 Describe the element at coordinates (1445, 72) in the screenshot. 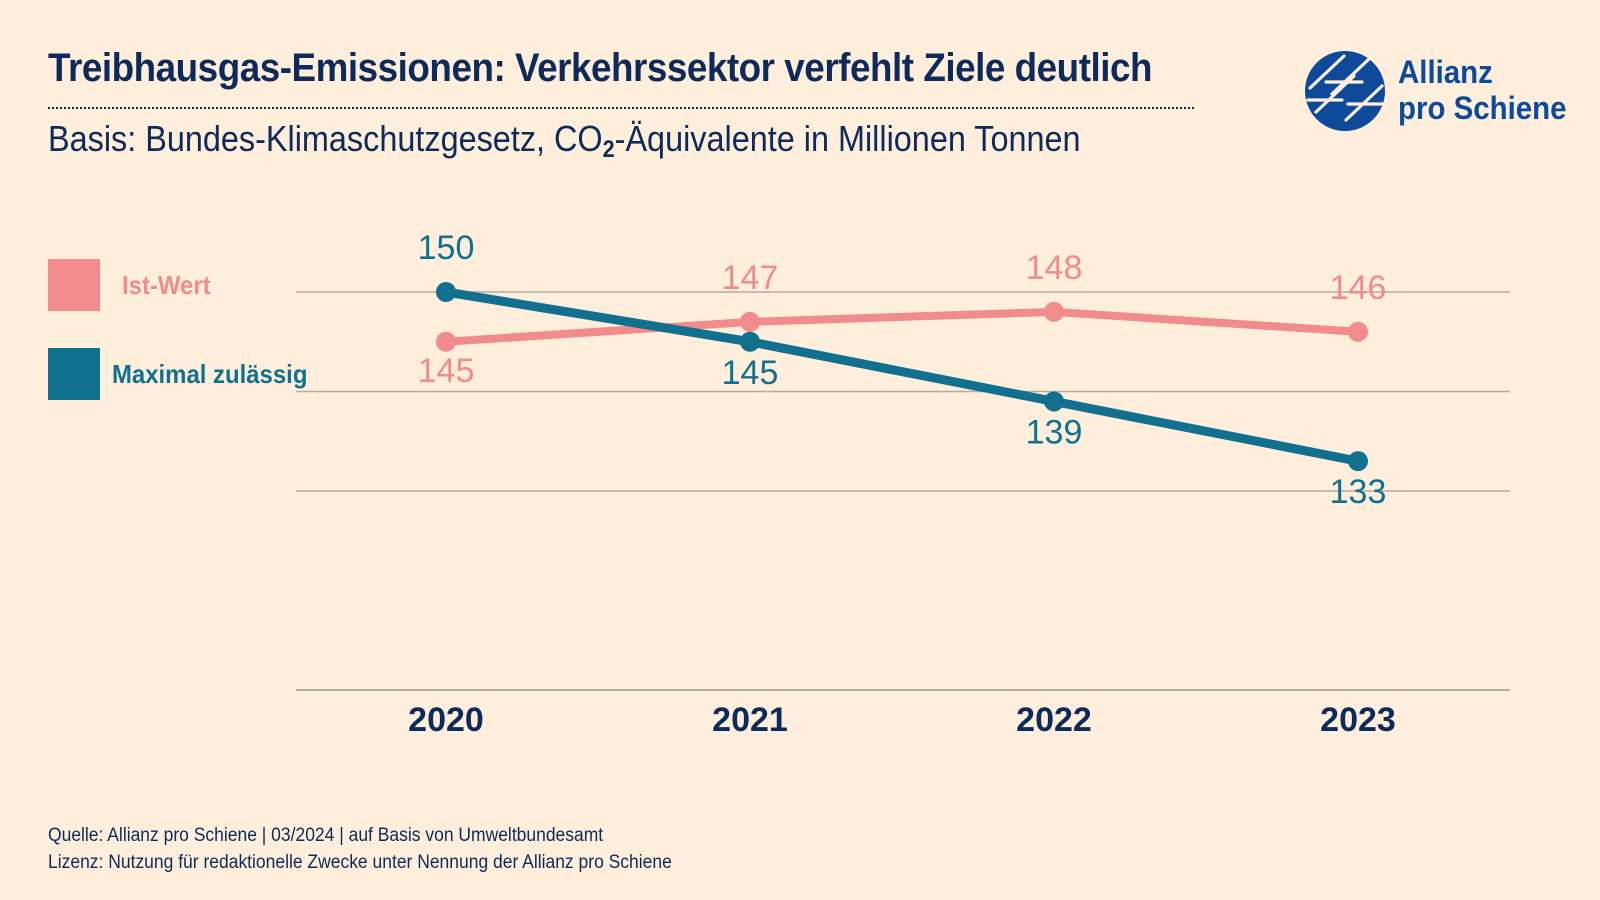

I see `logo-line-1: Allianz` at that location.